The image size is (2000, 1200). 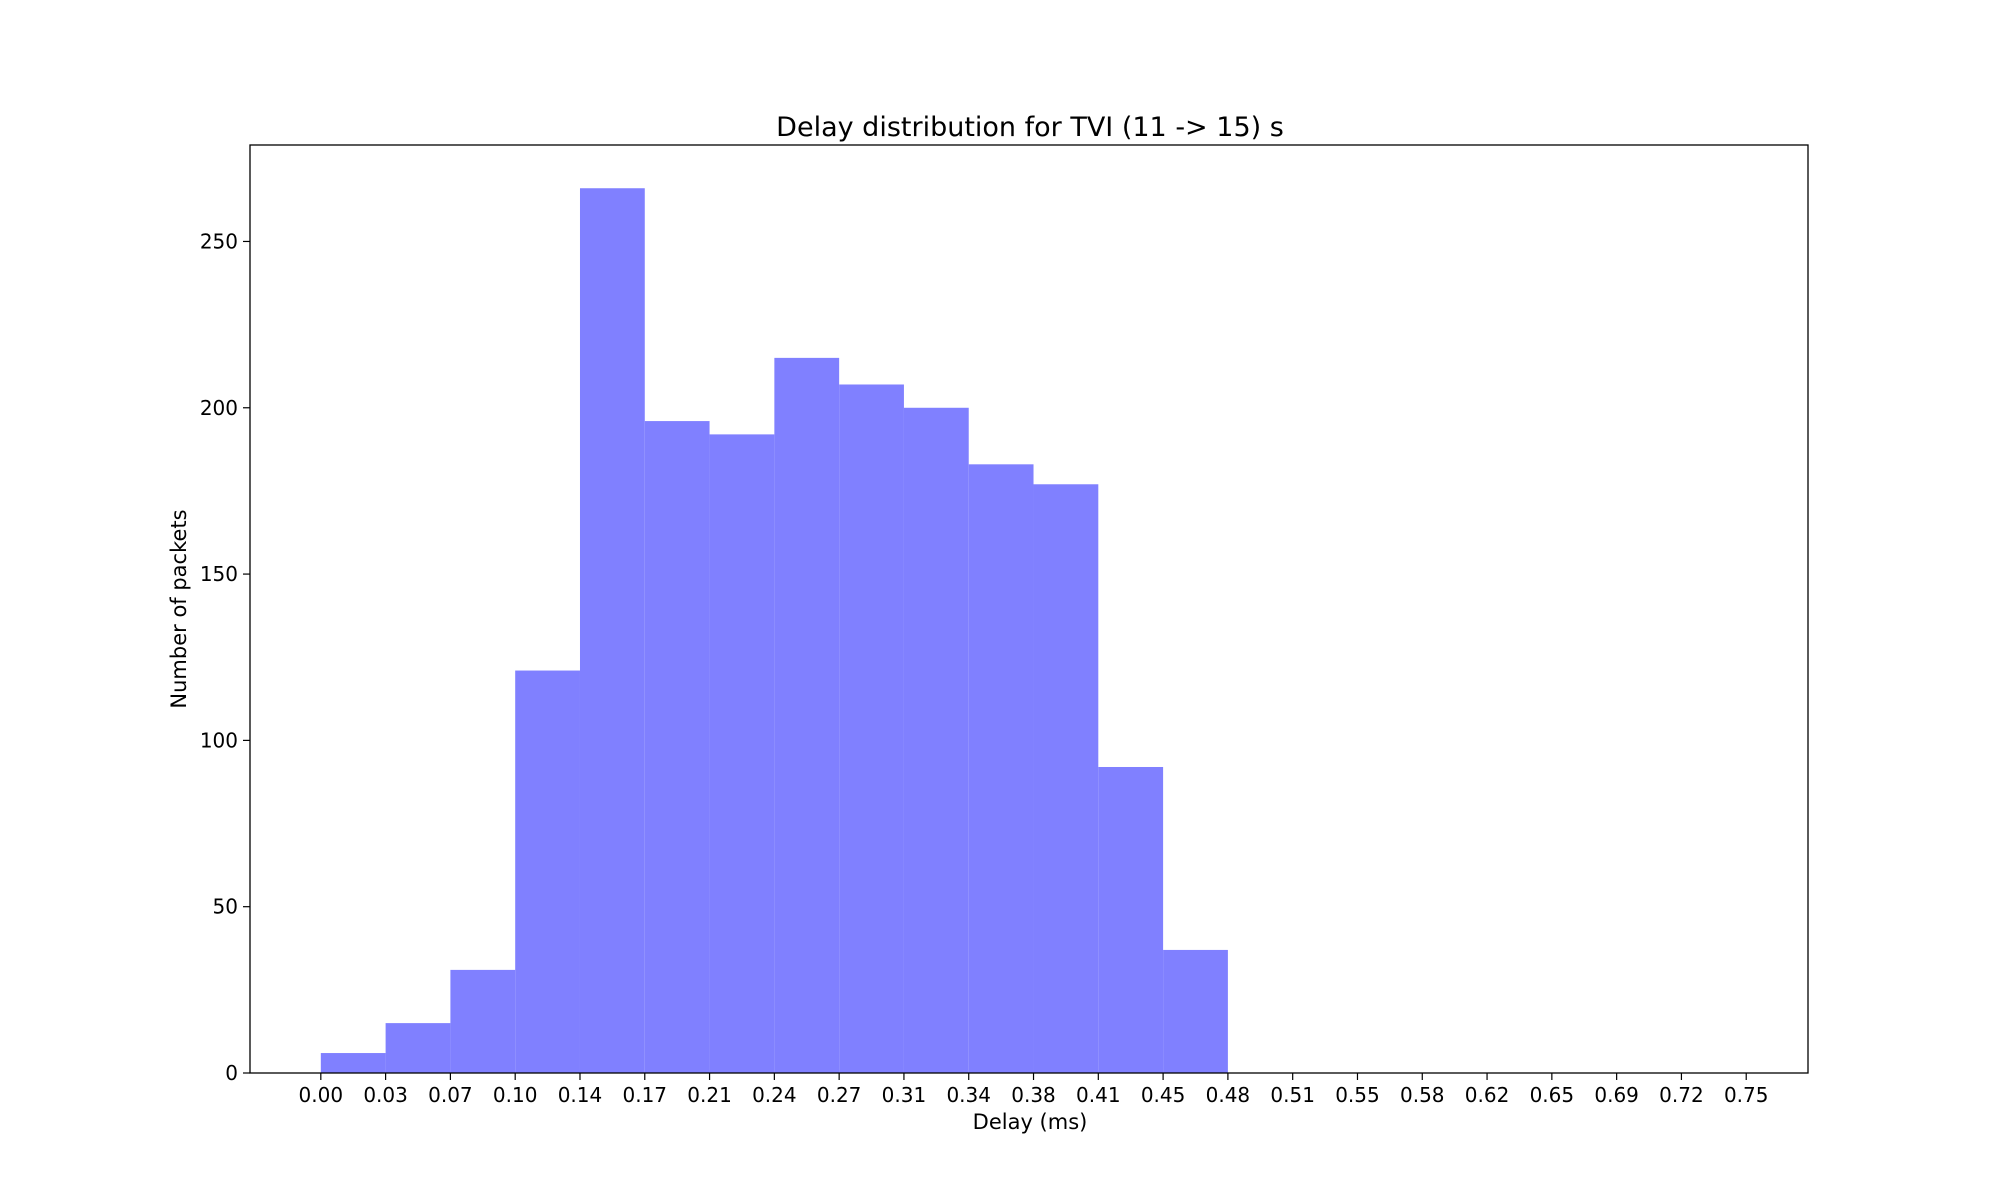 What do you see at coordinates (1292, 1095) in the screenshot?
I see `x-tick-label: 0.51` at bounding box center [1292, 1095].